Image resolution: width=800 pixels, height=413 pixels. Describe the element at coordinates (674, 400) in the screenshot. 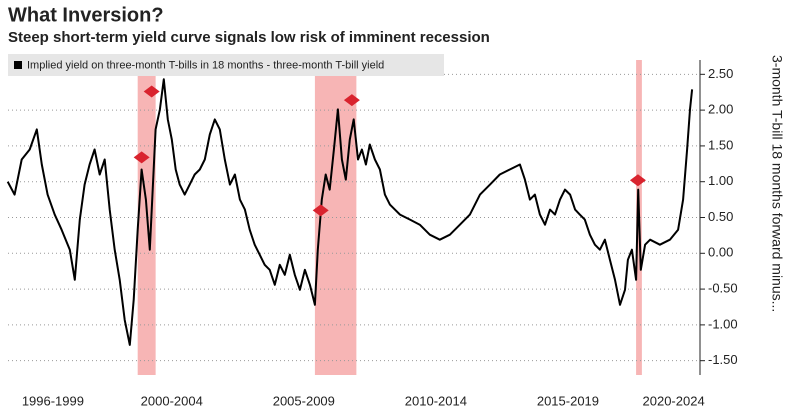

I see `x-tick-label: 2020-2024` at that location.